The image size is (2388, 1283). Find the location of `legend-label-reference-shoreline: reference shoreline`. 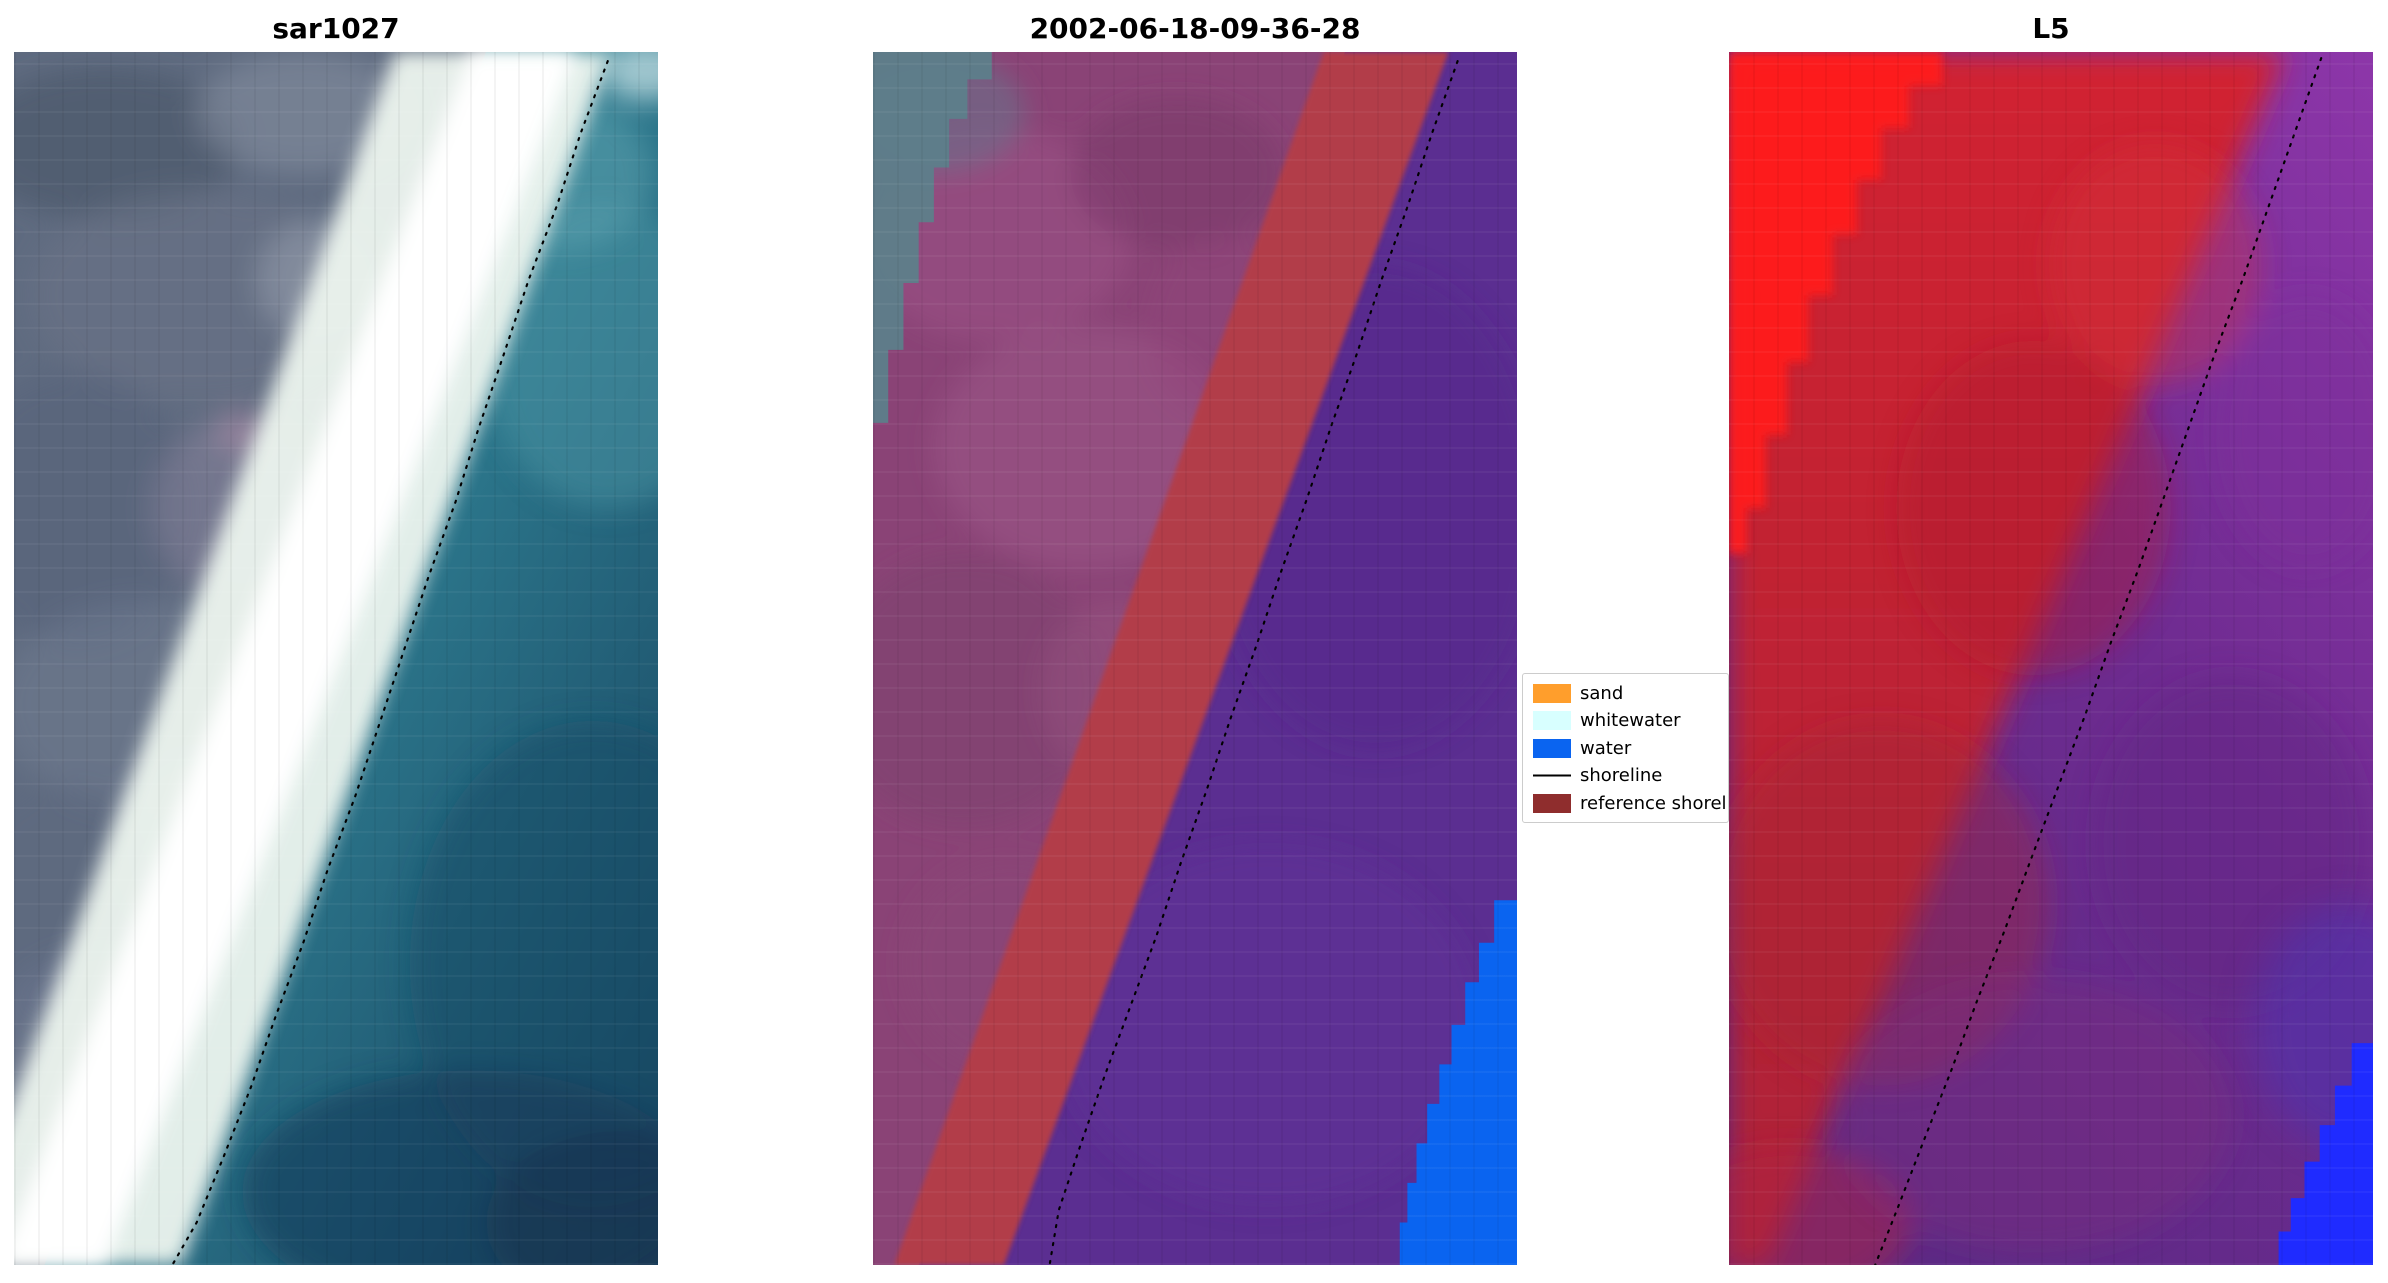

legend-label-reference-shoreline: reference shoreline is located at coordinates (1654, 803).